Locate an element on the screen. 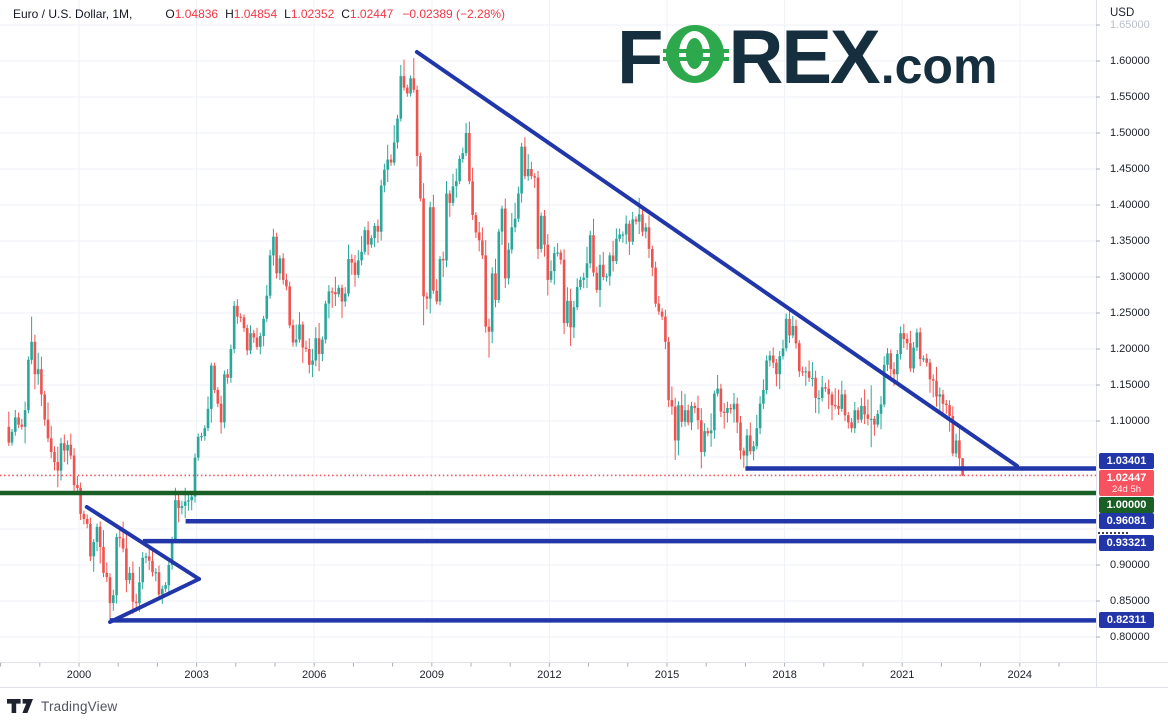 This screenshot has width=1168, height=725. price-level-badge: 0.93321 is located at coordinates (1126, 543).